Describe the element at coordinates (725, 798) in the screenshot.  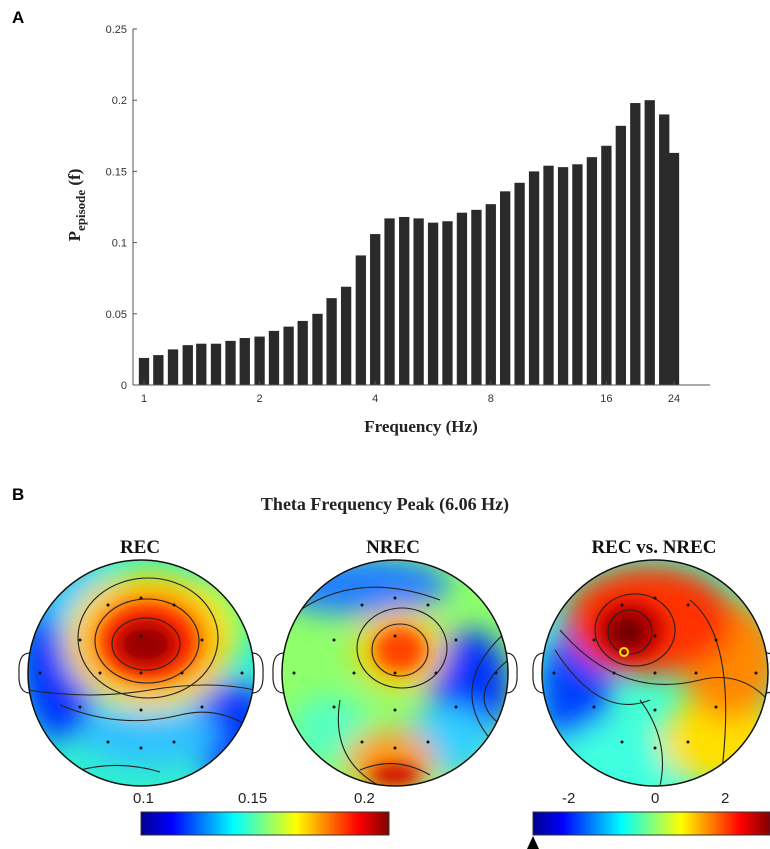
I see `colorbar-tvalue-tick-3: 2` at that location.